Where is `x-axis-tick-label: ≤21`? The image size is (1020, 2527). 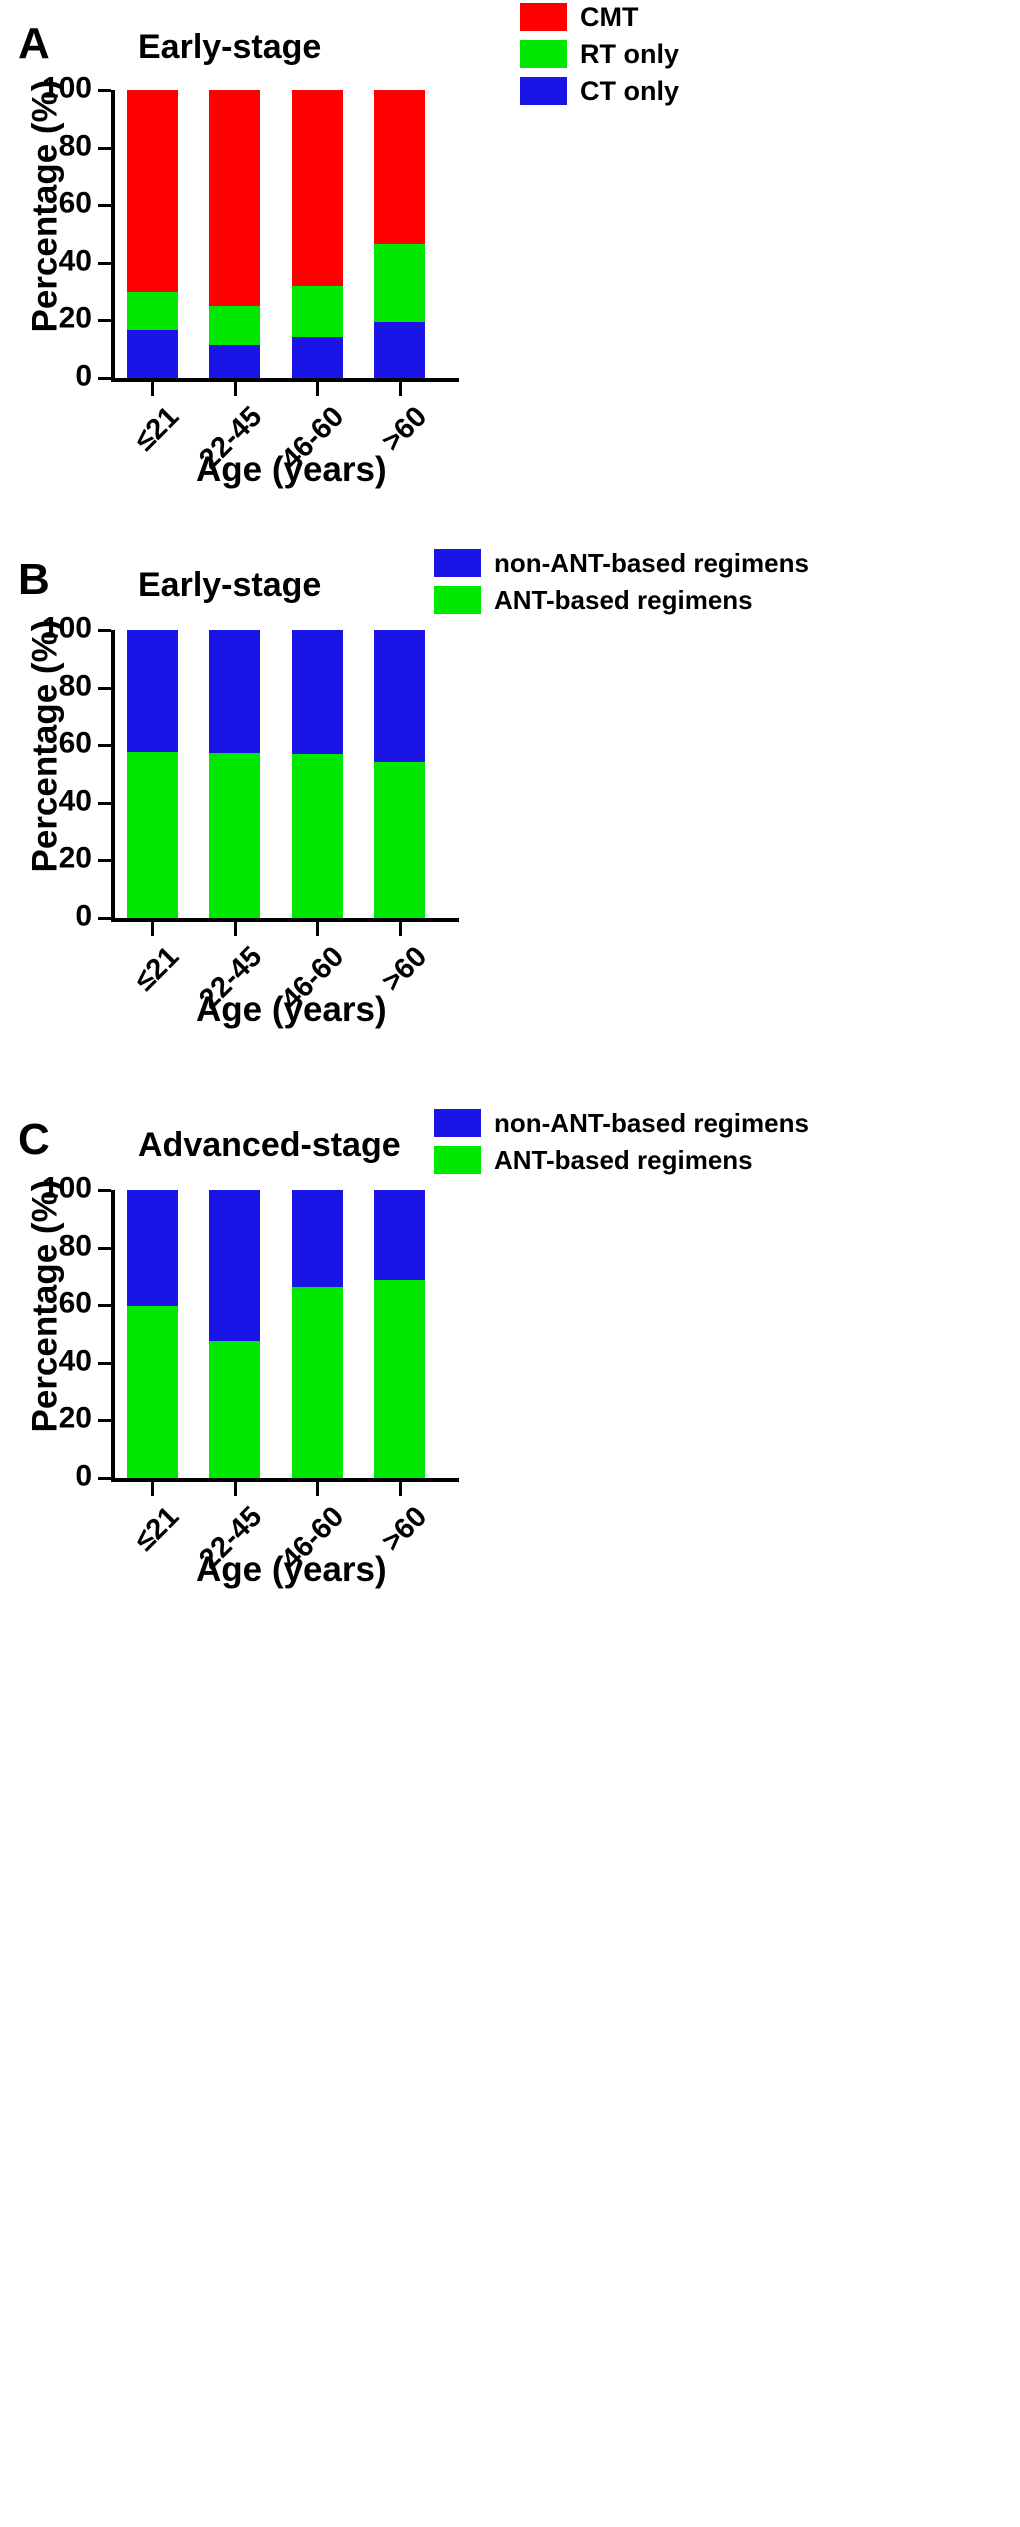 x-axis-tick-label: ≤21 is located at coordinates (157, 969).